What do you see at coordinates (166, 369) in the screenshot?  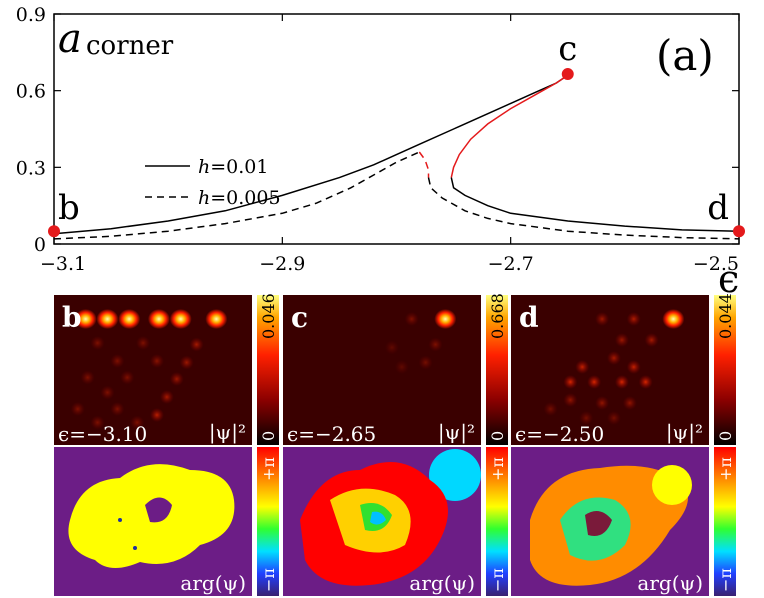 I see `density-panel-b: b ϵ=−3.10 |ψ|² 0.046 0` at bounding box center [166, 369].